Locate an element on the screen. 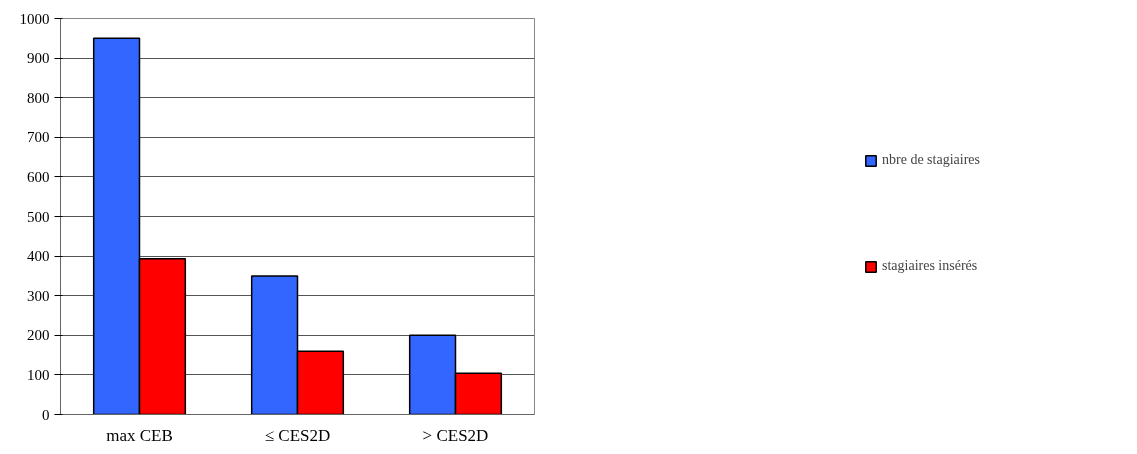 The image size is (1137, 454). x-tick-label: ≤ CES2D is located at coordinates (297, 435).